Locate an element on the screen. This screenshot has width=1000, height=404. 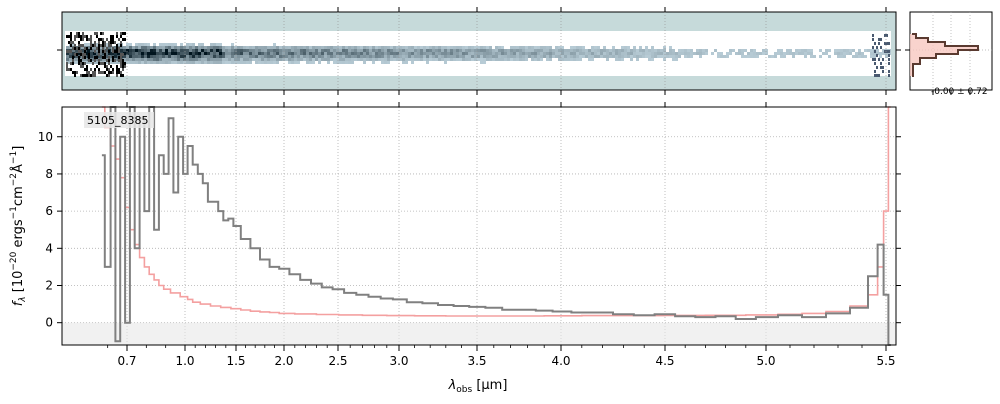
y-tick-label: 10 is located at coordinates (45, 137).